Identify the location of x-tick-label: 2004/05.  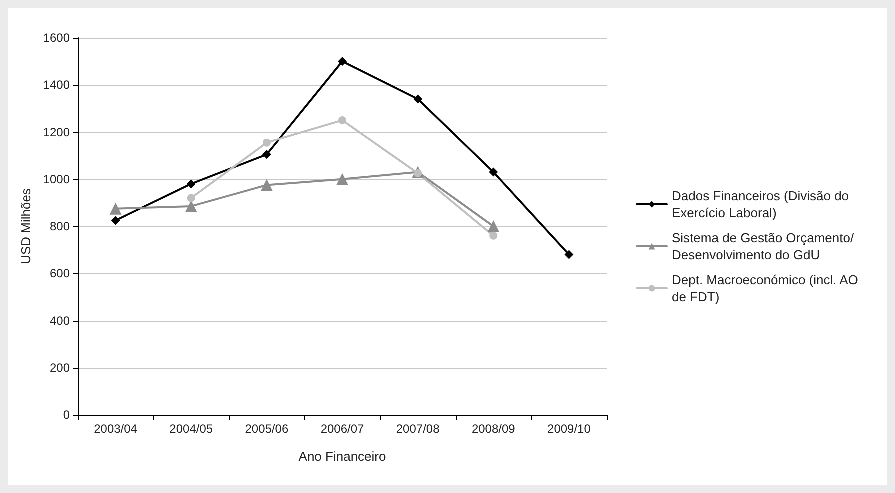
(192, 429).